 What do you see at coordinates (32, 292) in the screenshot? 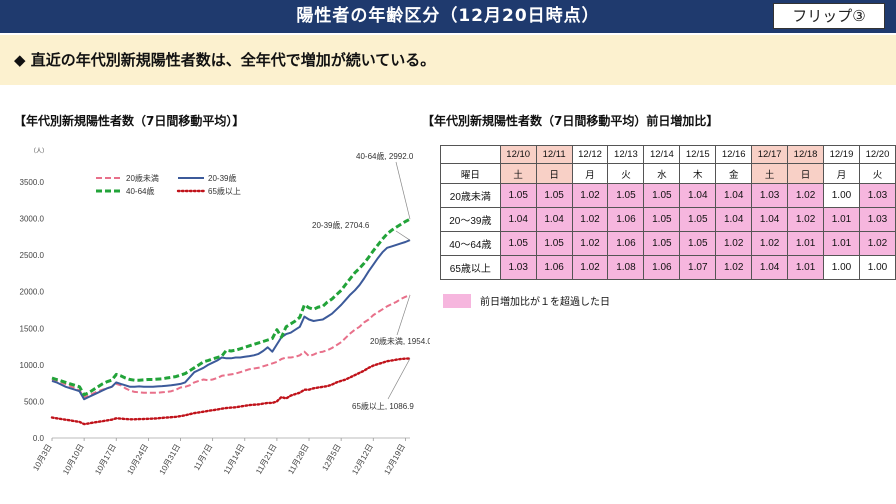
I see `y-tick-label: 2000.0` at bounding box center [32, 292].